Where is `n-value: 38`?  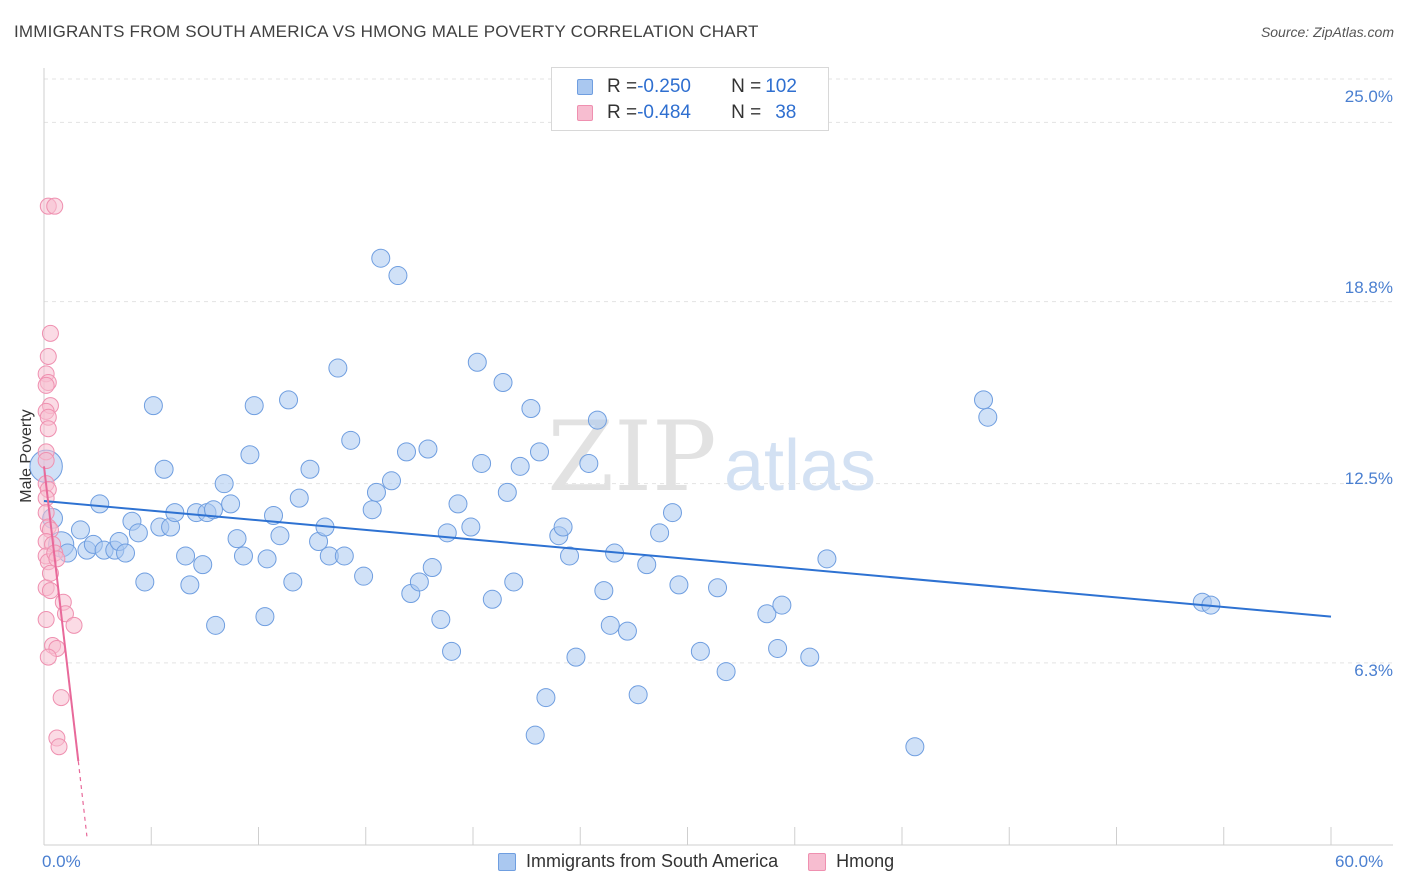 n-value: 38 is located at coordinates (786, 112).